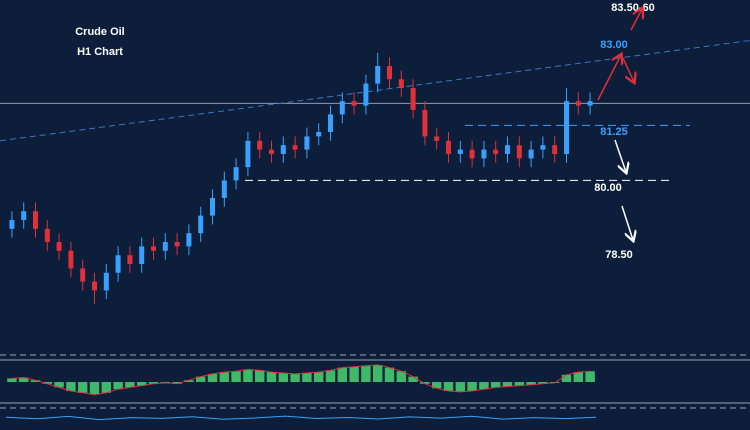 This screenshot has width=750, height=430. What do you see at coordinates (100, 32) in the screenshot?
I see `chart-title: Crude Oil` at bounding box center [100, 32].